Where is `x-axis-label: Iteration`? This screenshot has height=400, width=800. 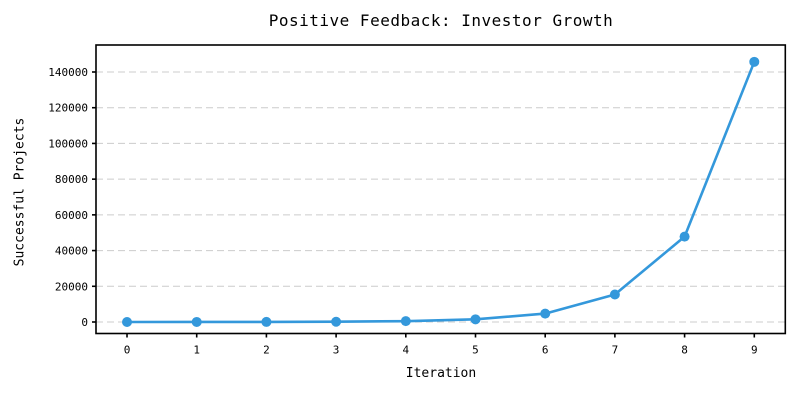
x-axis-label: Iteration is located at coordinates (441, 373).